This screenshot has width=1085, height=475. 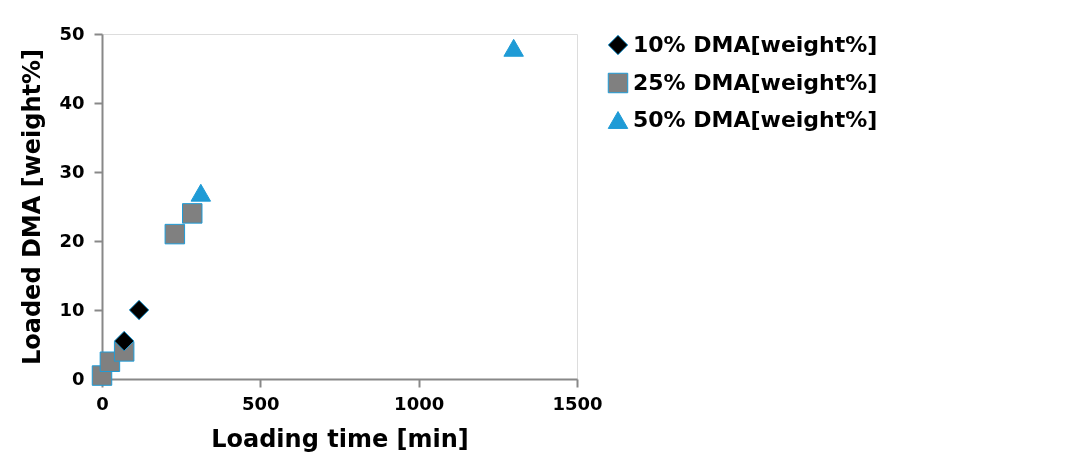 I want to click on y-axis-title: Loaded DMA [weight%], so click(x=32, y=207).